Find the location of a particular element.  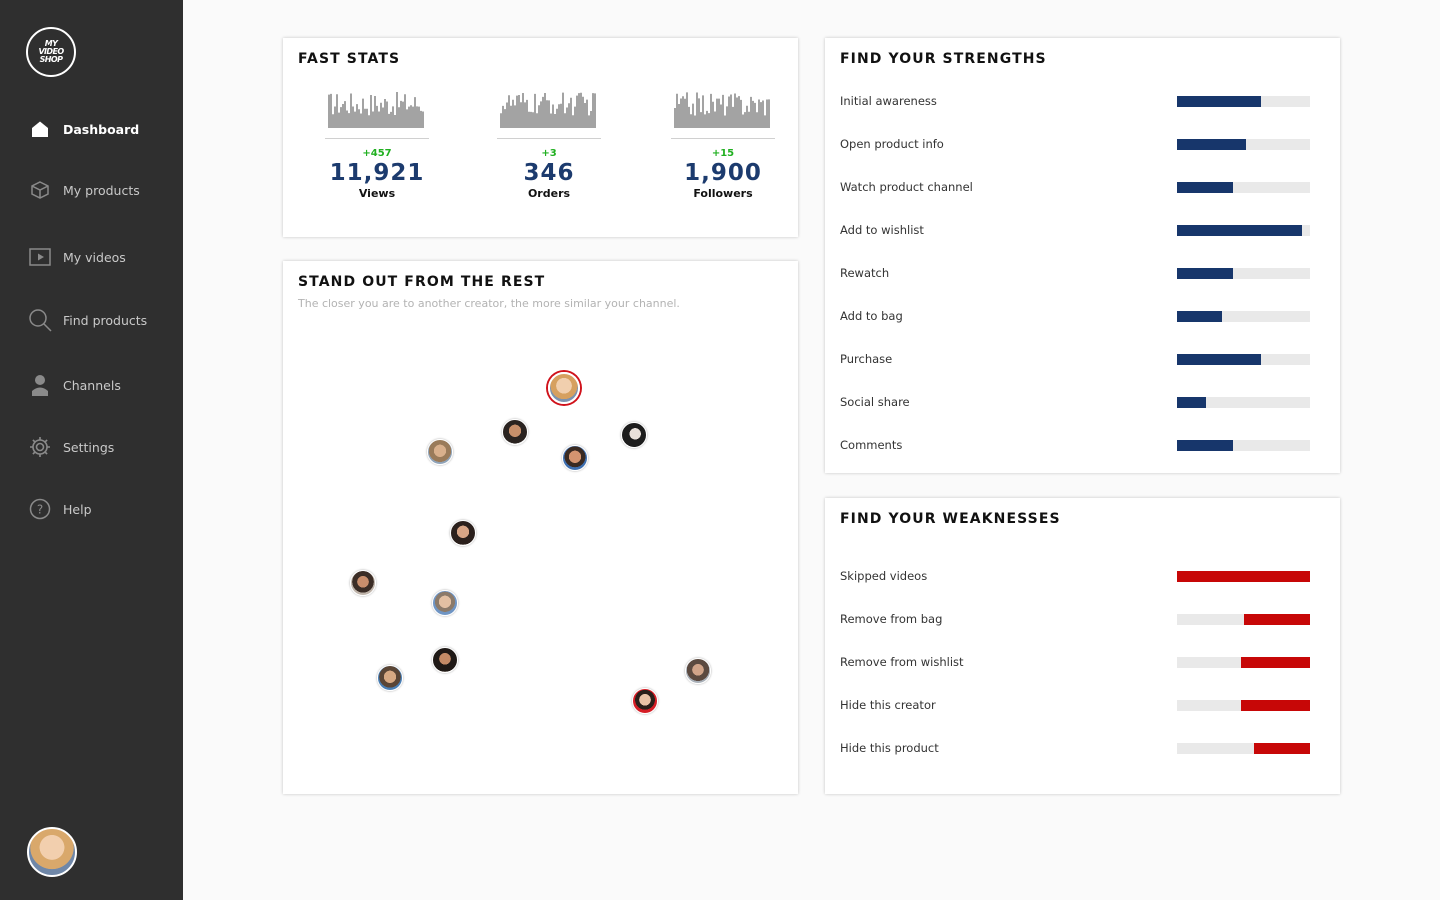

user-icon is located at coordinates (40, 385).